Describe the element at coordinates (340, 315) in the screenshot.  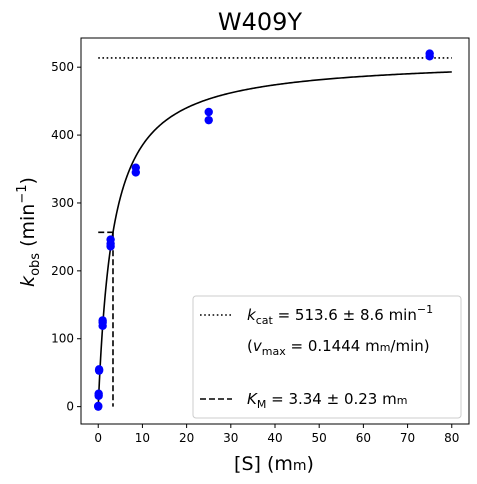
I see `legend-kcat-label: kcat = 513.6 ± 8.6 min−1` at that location.